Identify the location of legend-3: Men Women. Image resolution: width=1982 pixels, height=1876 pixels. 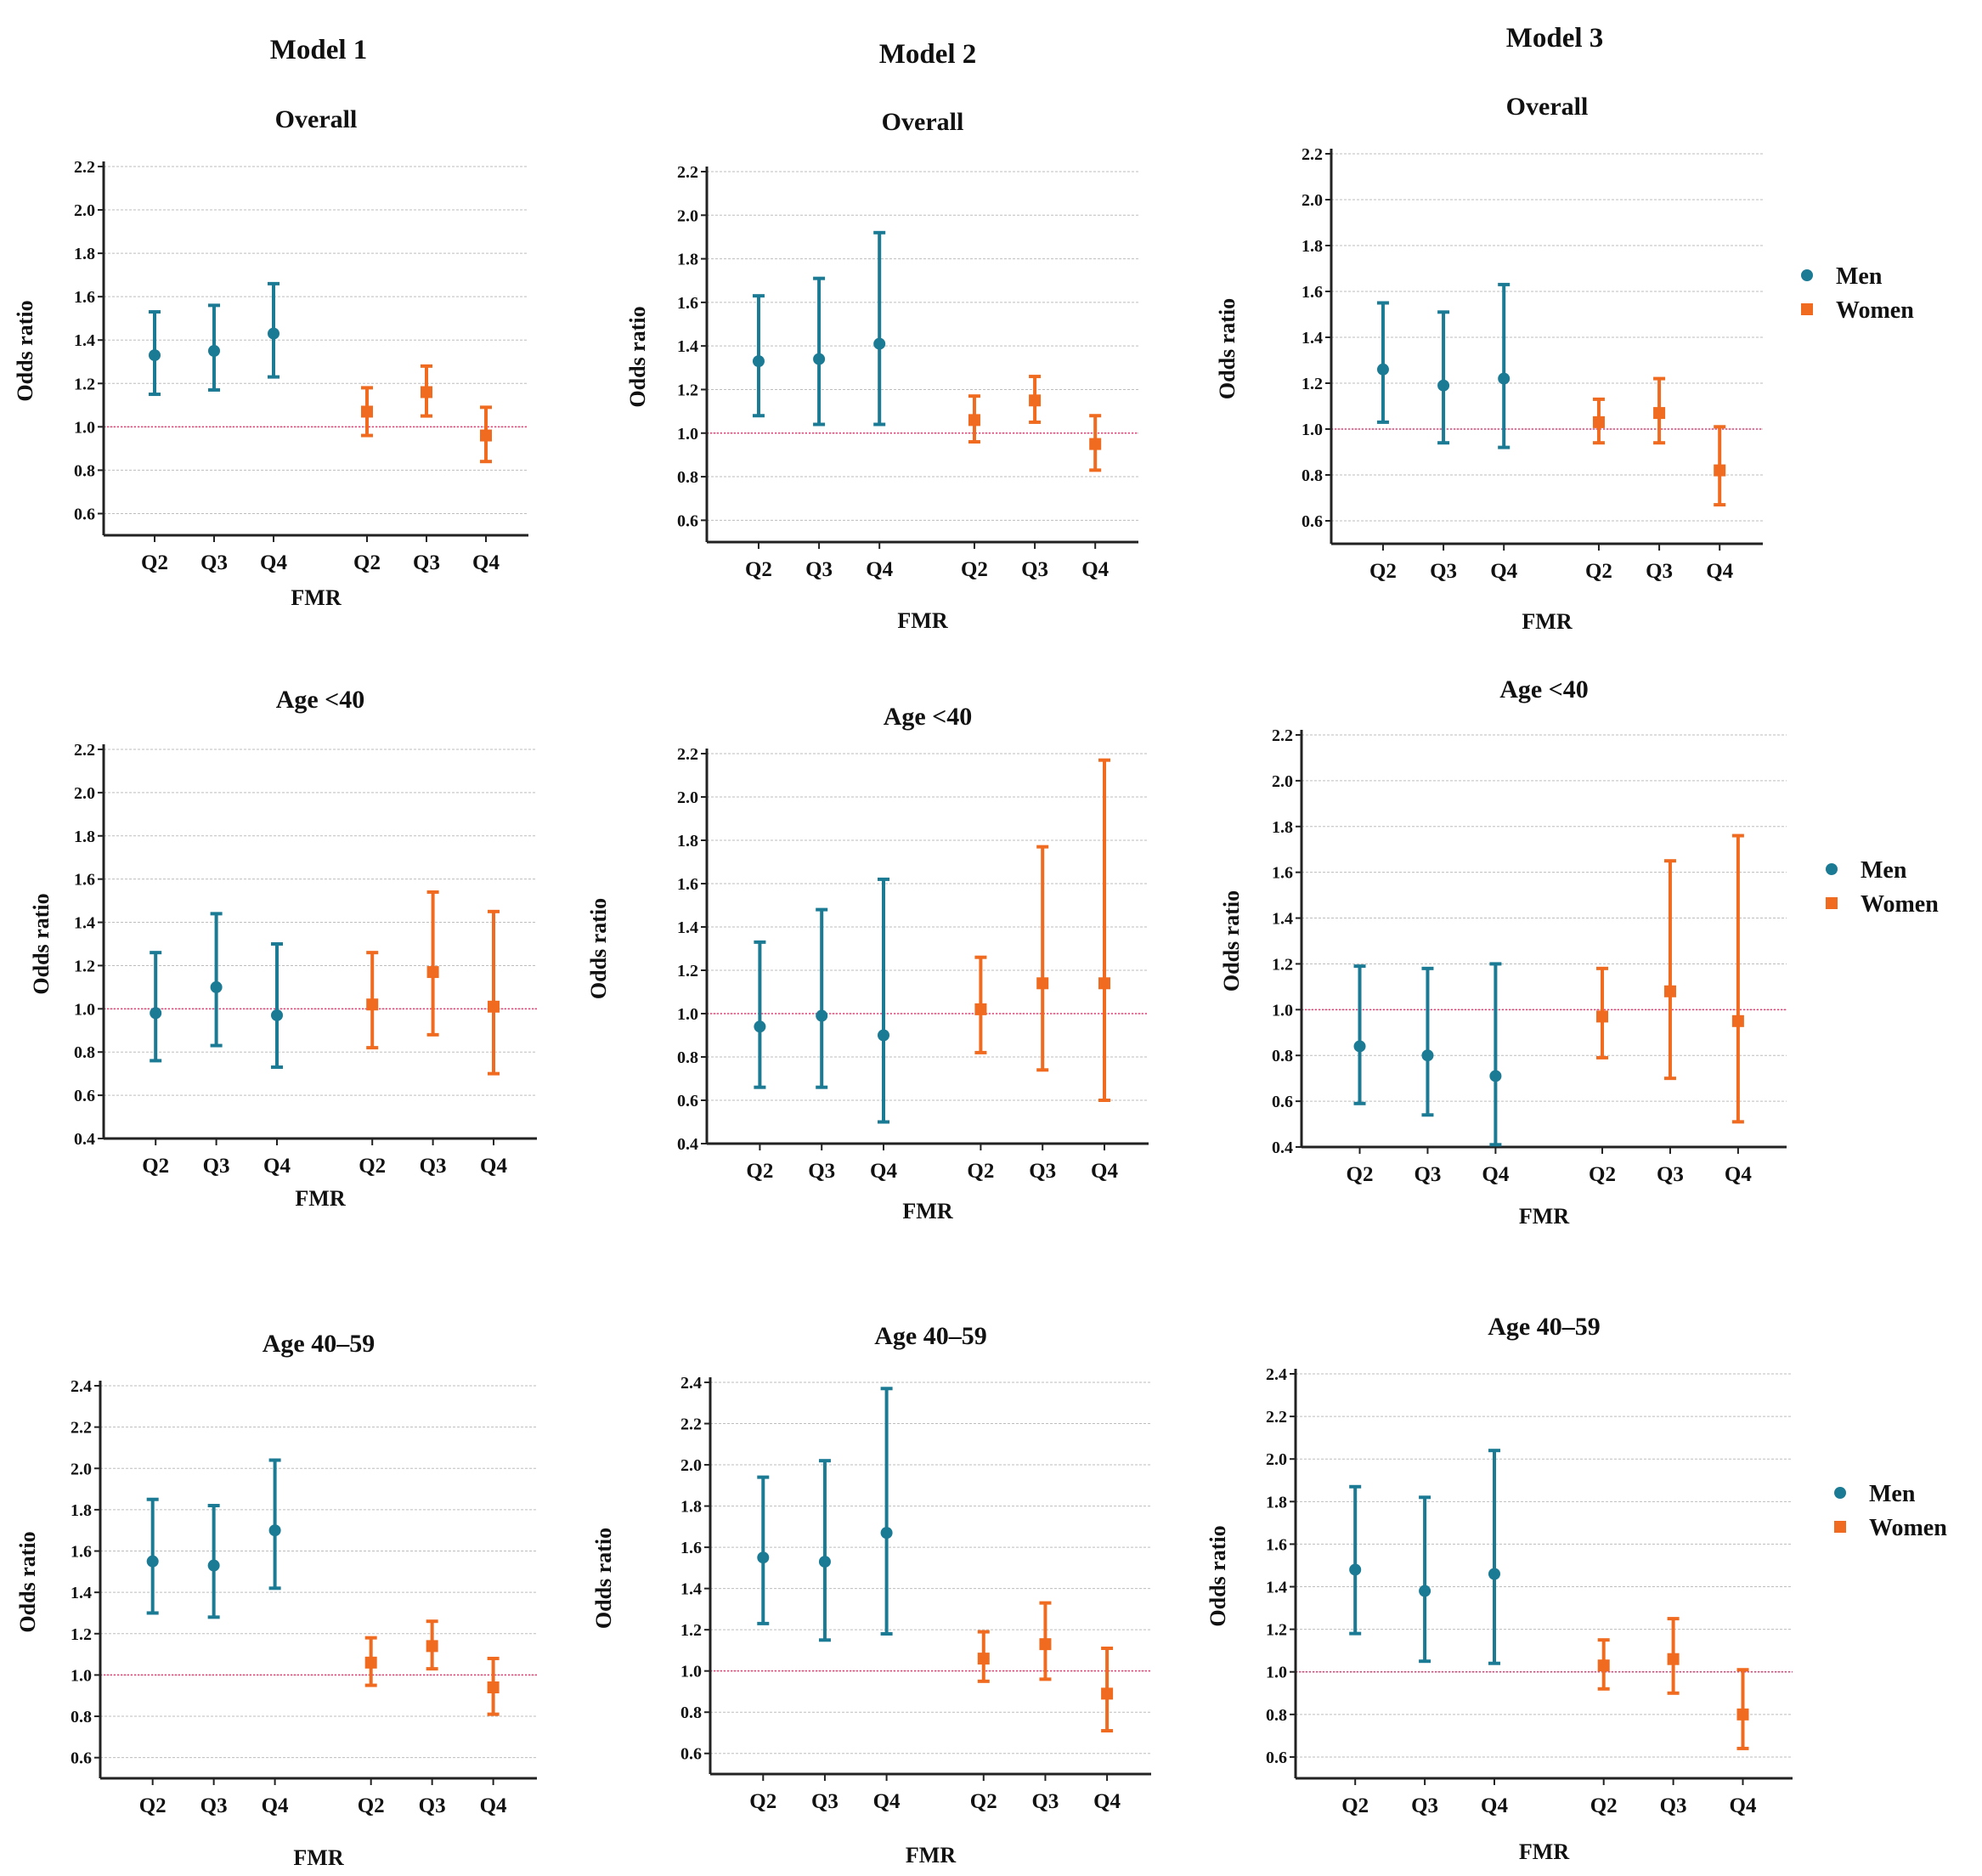
(1890, 1511).